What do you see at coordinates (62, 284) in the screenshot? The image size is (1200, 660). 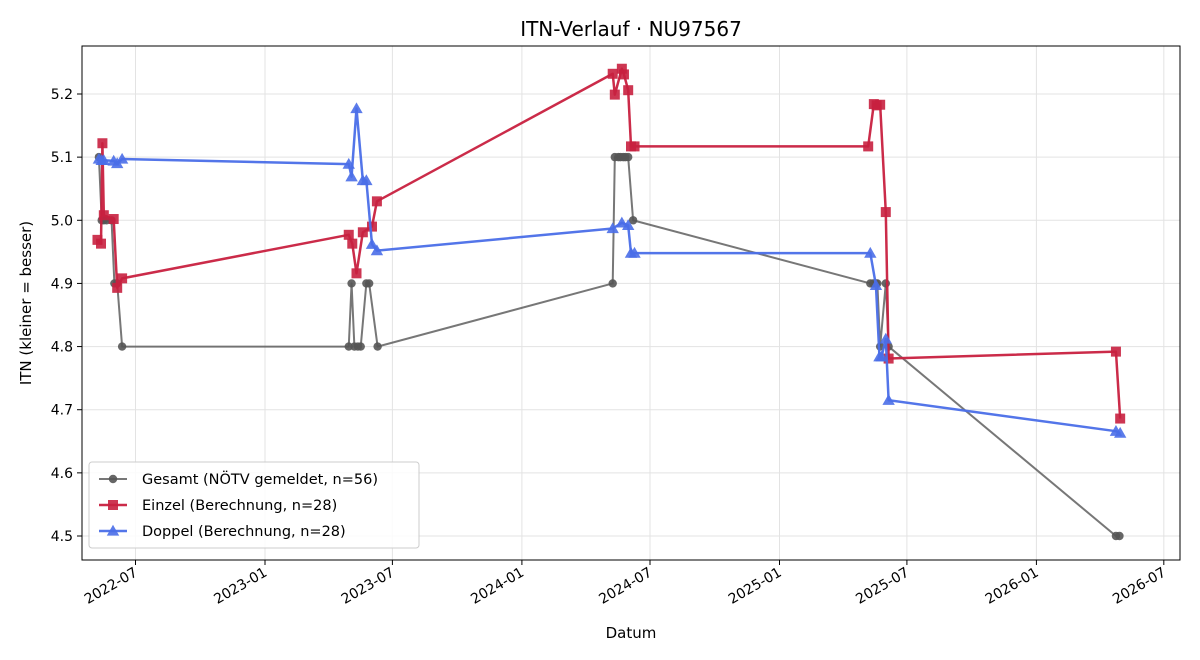 I see `y-tick-label: 4.9` at bounding box center [62, 284].